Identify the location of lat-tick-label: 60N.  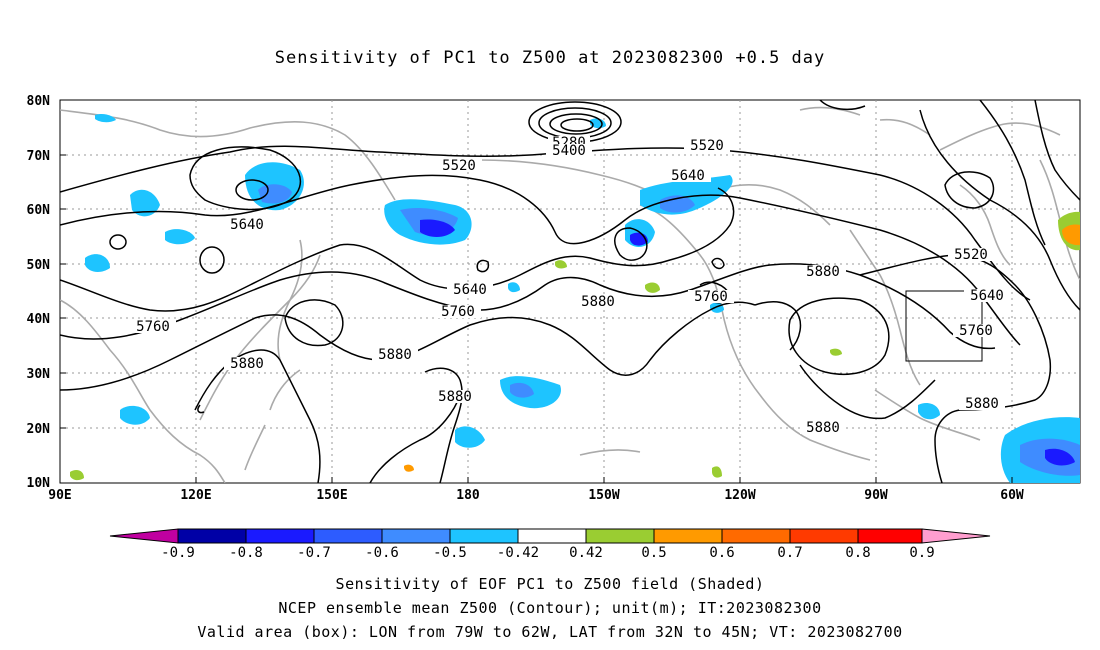
(39, 210).